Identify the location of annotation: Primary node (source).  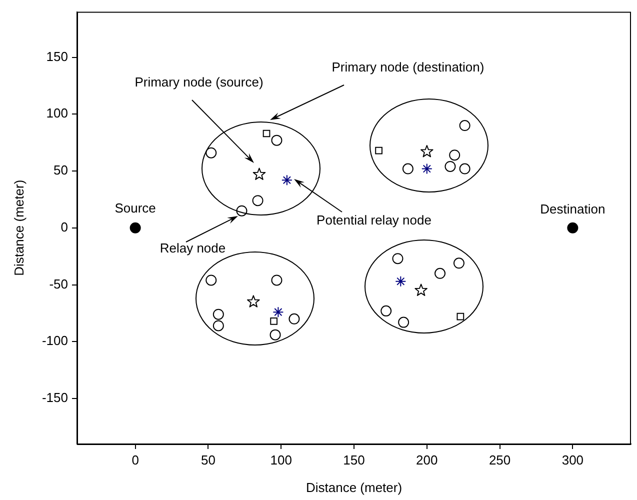
(199, 82).